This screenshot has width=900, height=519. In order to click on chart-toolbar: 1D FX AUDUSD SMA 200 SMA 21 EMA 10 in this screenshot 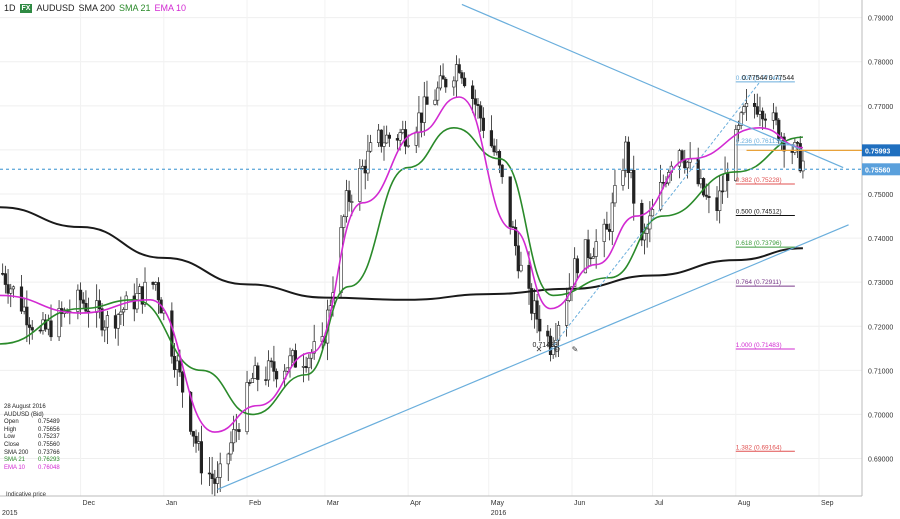, I will do `click(93, 8)`.